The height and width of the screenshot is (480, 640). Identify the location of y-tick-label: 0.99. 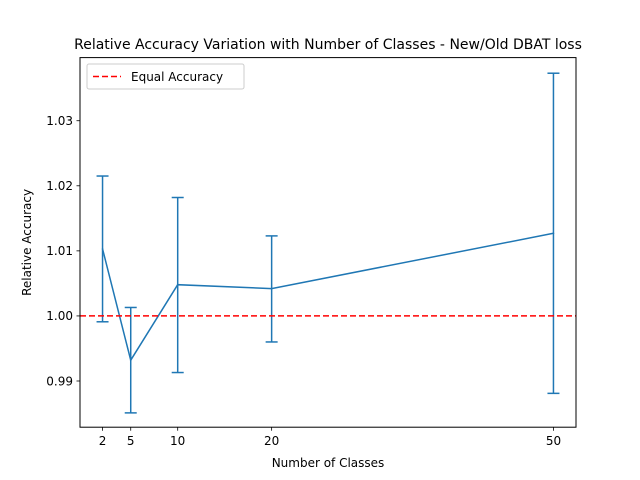
(59, 381).